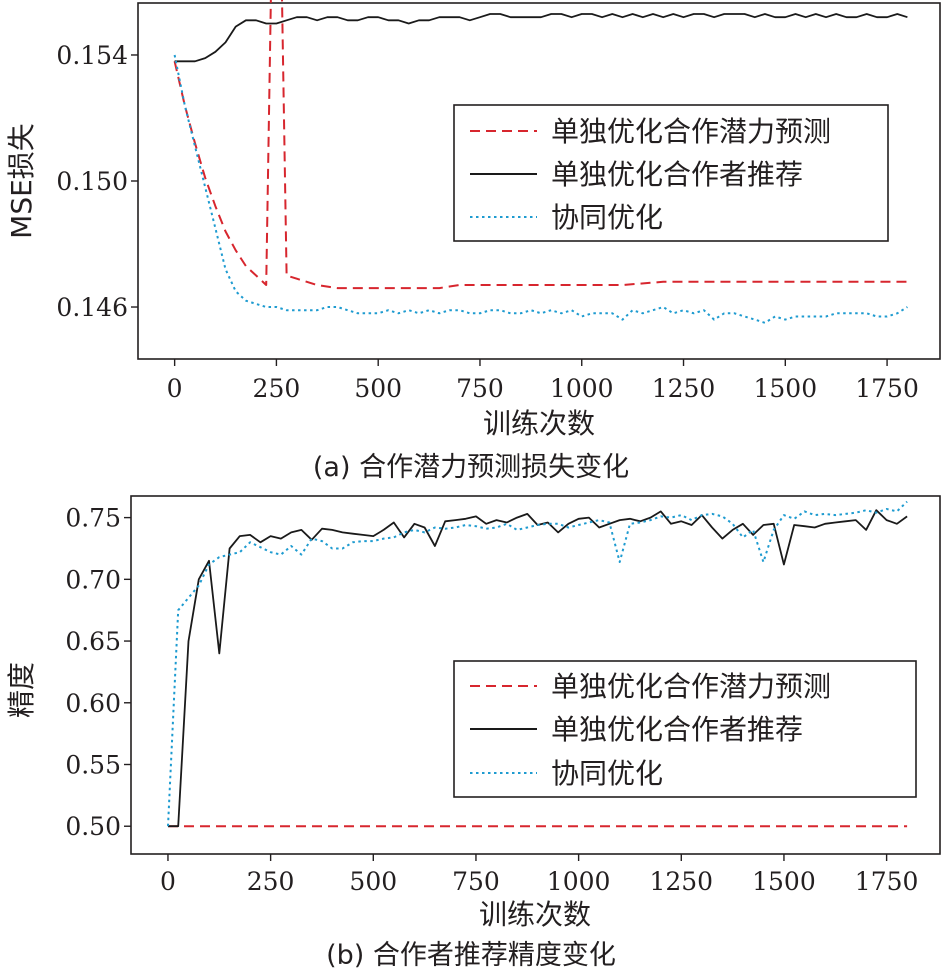 This screenshot has height=975, width=942. What do you see at coordinates (21, 690) in the screenshot?
I see `y-axis-label: 精度` at bounding box center [21, 690].